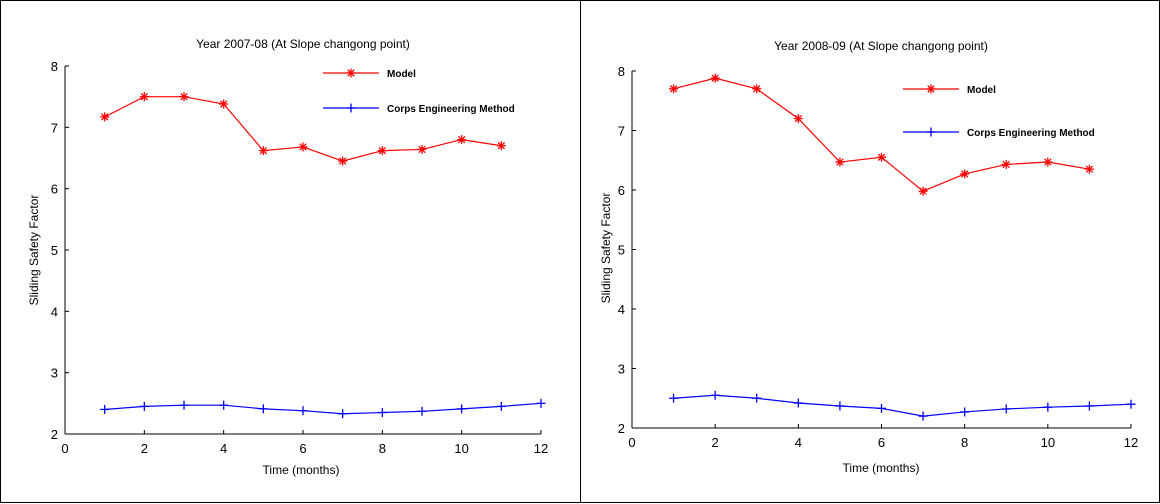  I want to click on chart-title: Year 2008-09 (At Slope changong point), so click(881, 46).